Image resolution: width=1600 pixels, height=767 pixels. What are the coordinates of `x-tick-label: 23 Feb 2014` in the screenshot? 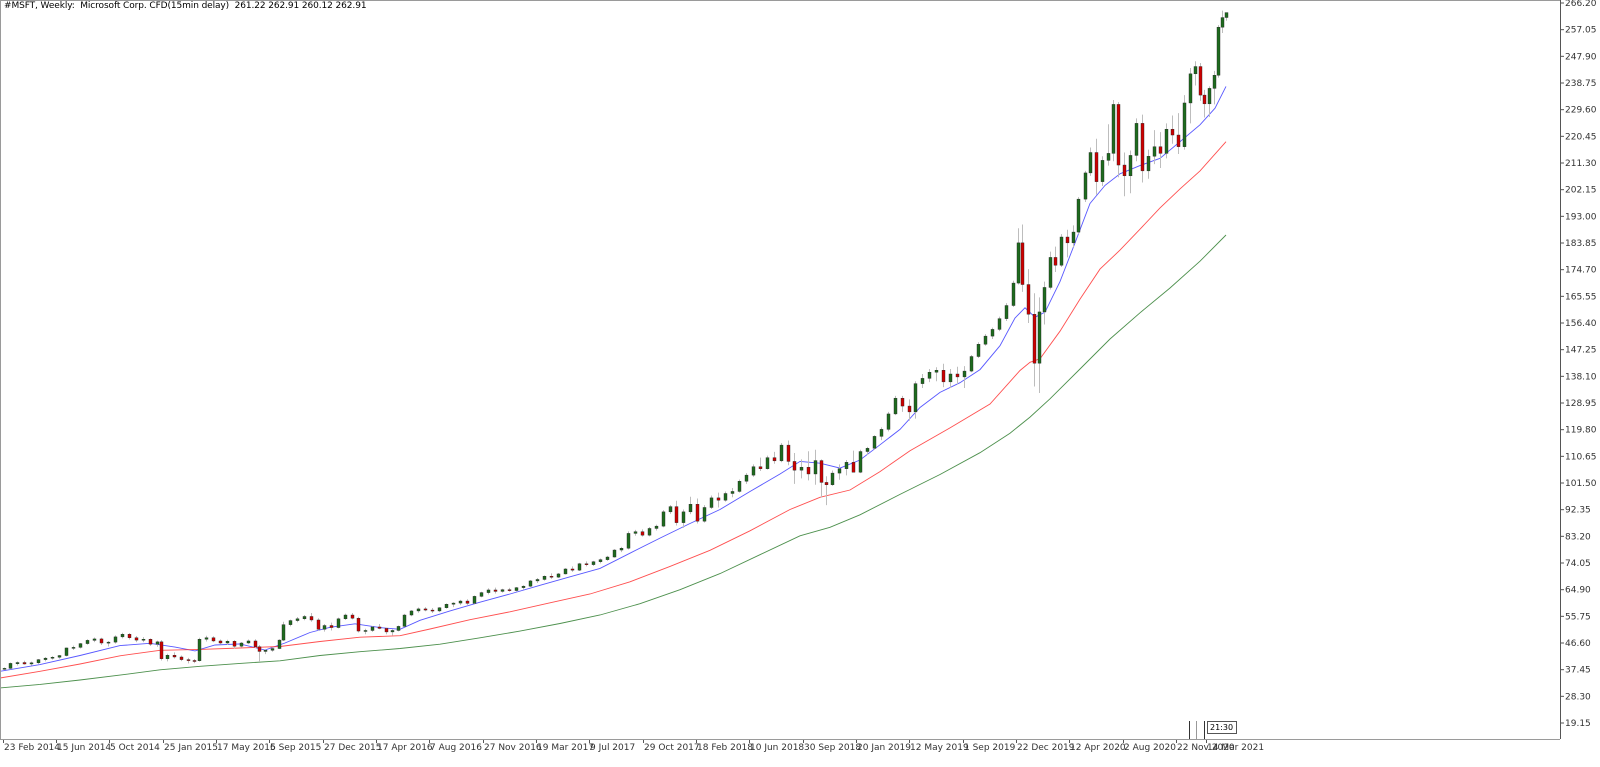 It's located at (32, 748).